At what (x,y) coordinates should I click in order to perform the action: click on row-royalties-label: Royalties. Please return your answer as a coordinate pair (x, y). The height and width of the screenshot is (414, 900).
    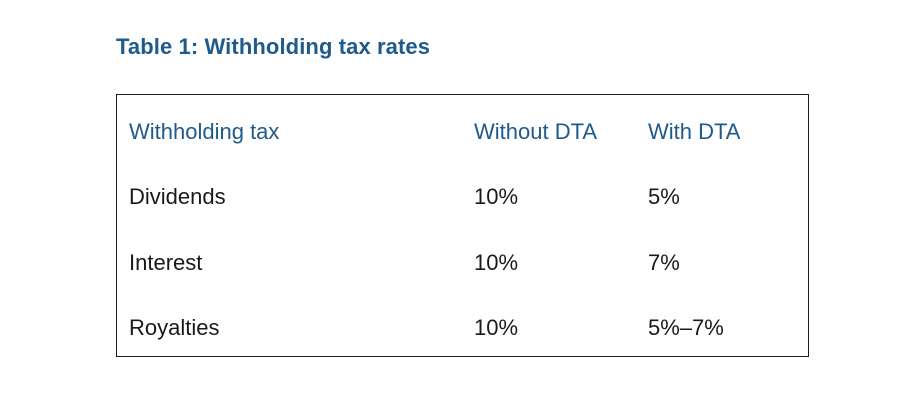
    Looking at the image, I should click on (174, 327).